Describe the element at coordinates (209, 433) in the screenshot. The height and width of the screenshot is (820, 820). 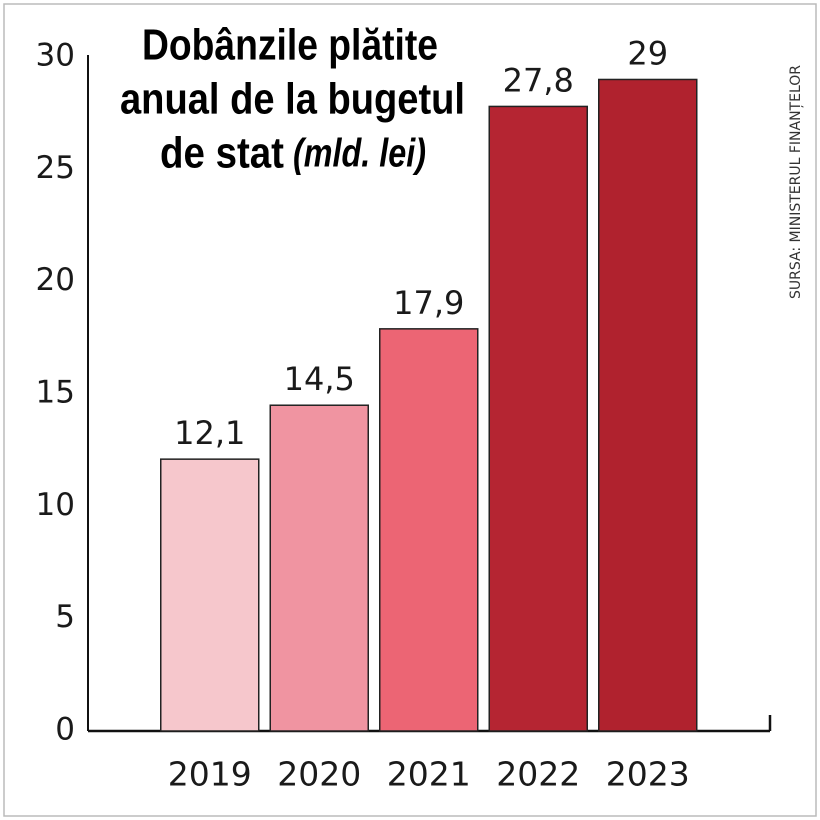
I see `value-label: 12,1` at that location.